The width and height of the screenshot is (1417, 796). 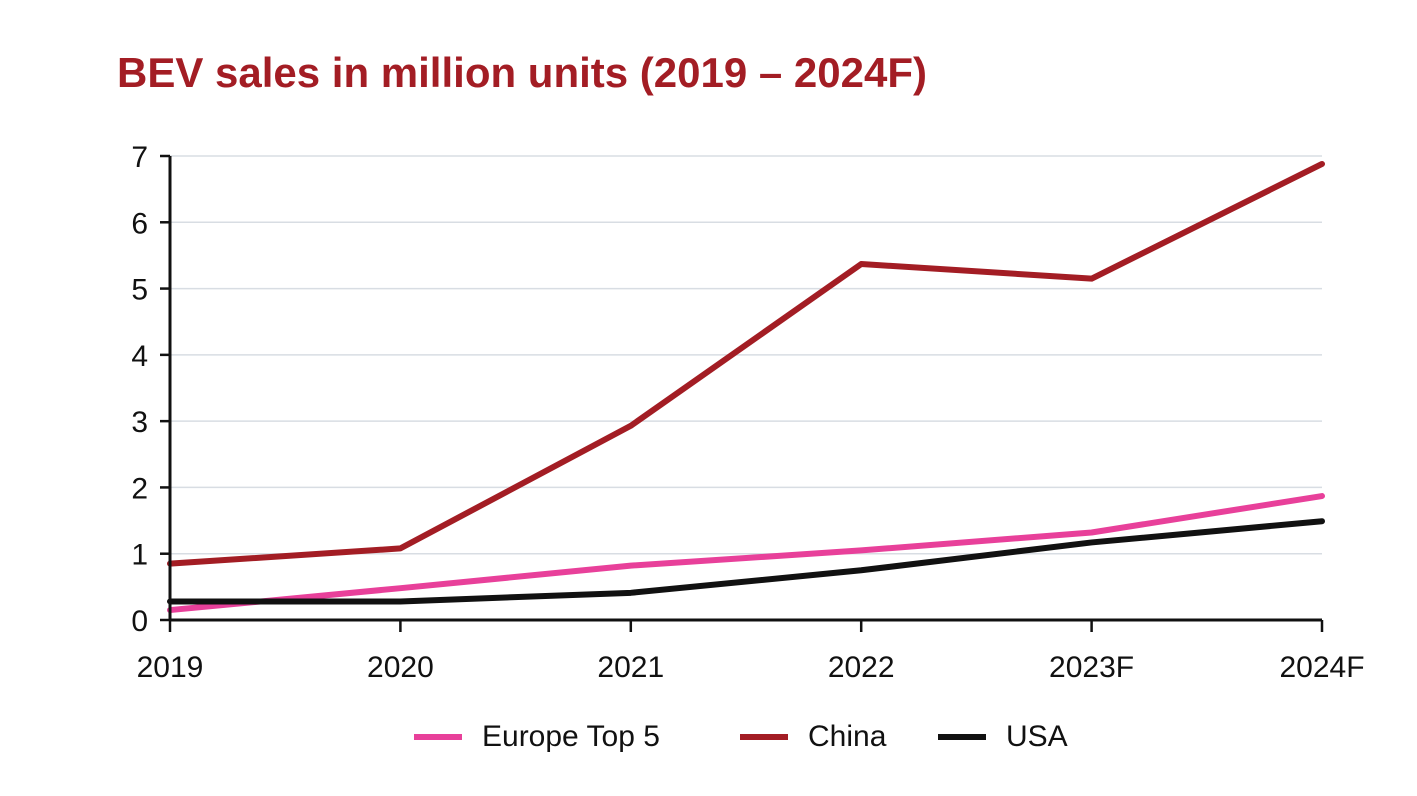 What do you see at coordinates (1003, 737) in the screenshot?
I see `legend-item-usa: USA` at bounding box center [1003, 737].